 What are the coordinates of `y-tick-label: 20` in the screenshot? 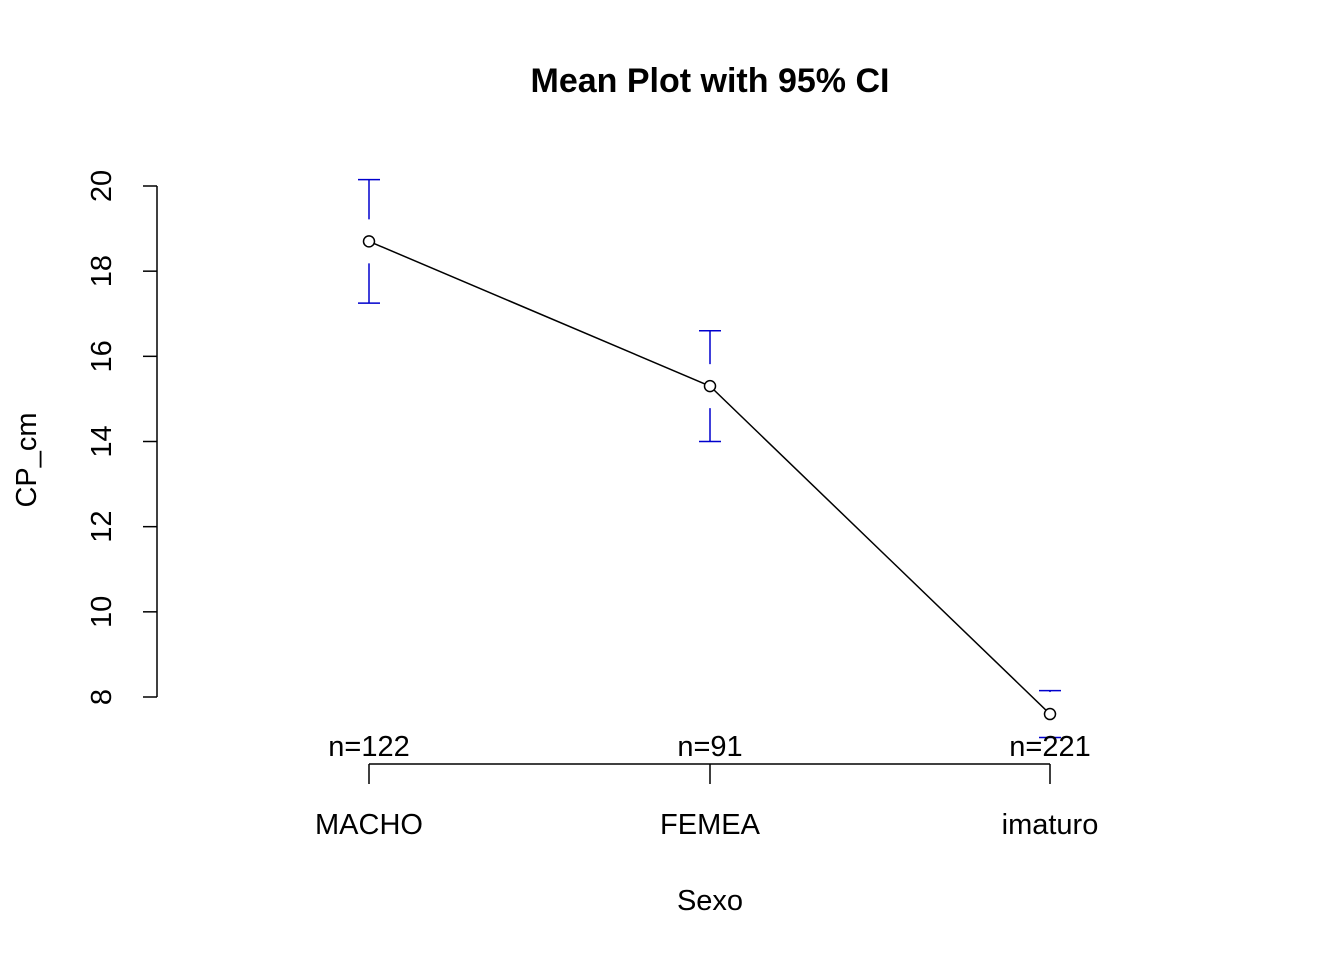 It's located at (102, 186).